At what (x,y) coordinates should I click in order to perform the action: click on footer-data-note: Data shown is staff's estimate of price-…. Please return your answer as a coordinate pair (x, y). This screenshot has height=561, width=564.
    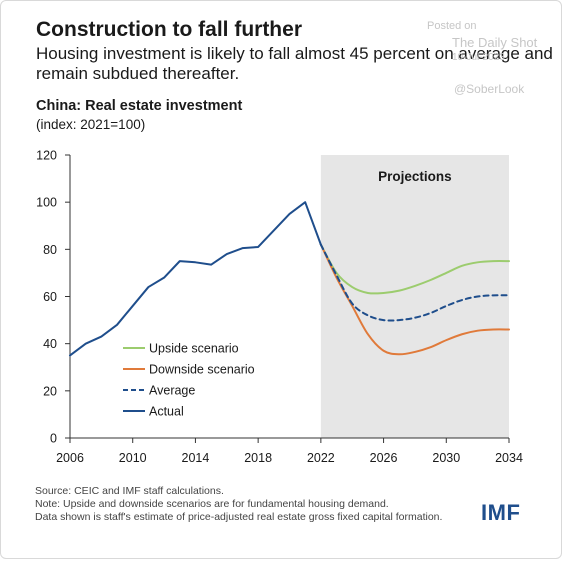
    Looking at the image, I should click on (239, 517).